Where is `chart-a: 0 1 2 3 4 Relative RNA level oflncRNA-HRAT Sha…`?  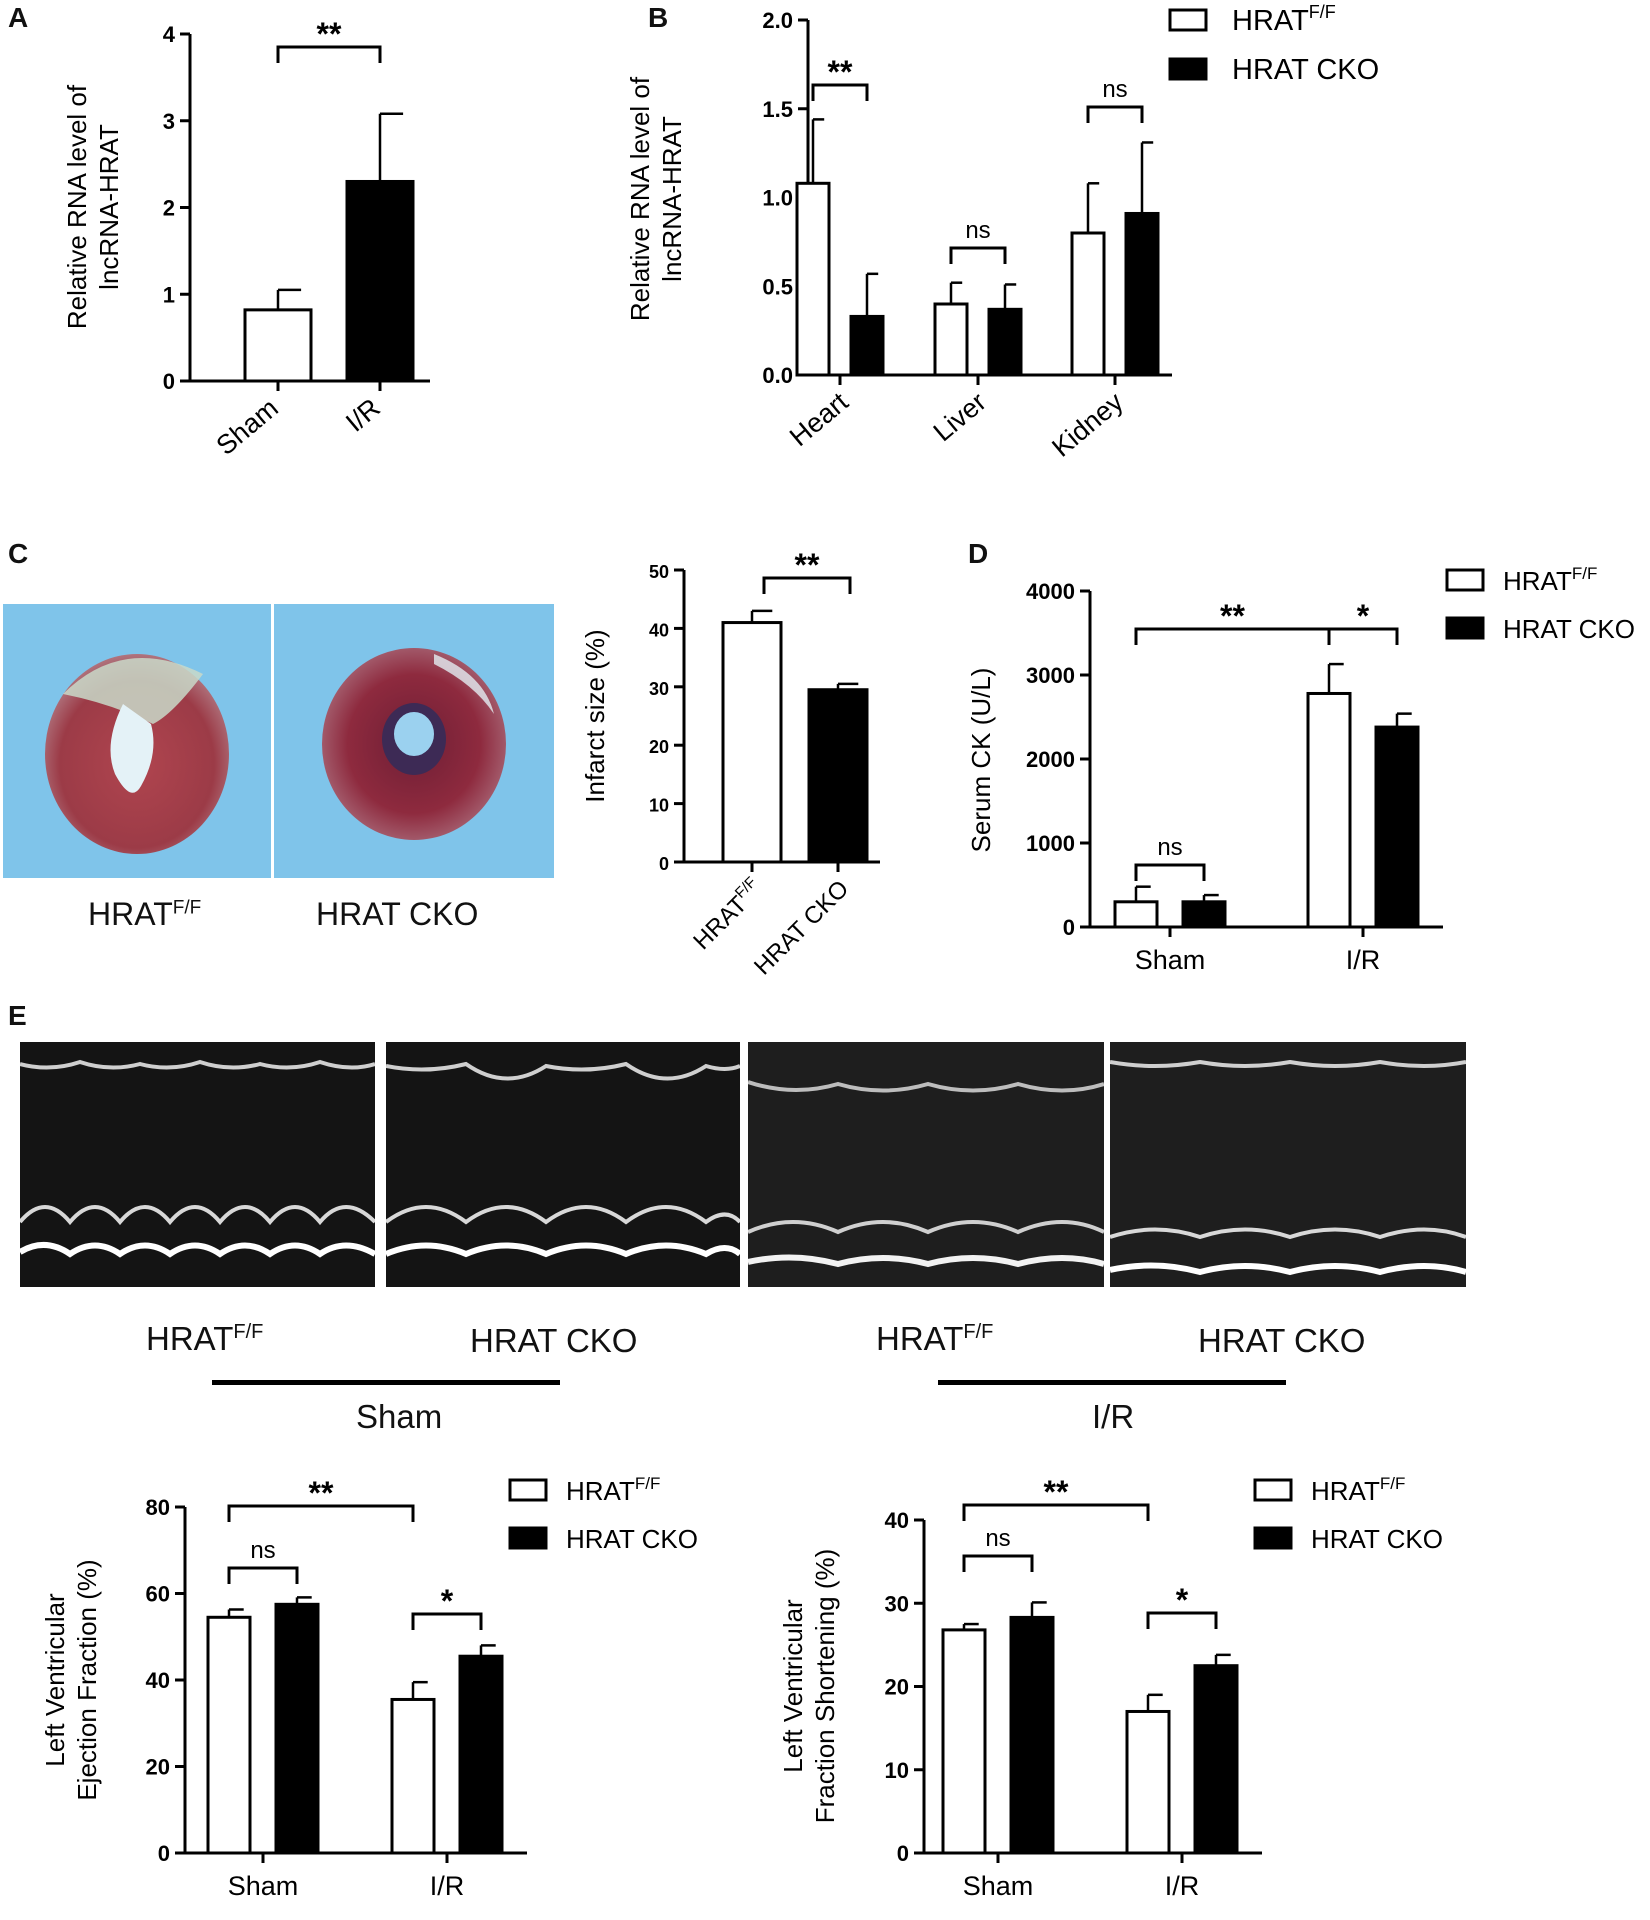 chart-a: 0 1 2 3 4 Relative RNA level oflncRNA-HRAT Sha… is located at coordinates (246, 238).